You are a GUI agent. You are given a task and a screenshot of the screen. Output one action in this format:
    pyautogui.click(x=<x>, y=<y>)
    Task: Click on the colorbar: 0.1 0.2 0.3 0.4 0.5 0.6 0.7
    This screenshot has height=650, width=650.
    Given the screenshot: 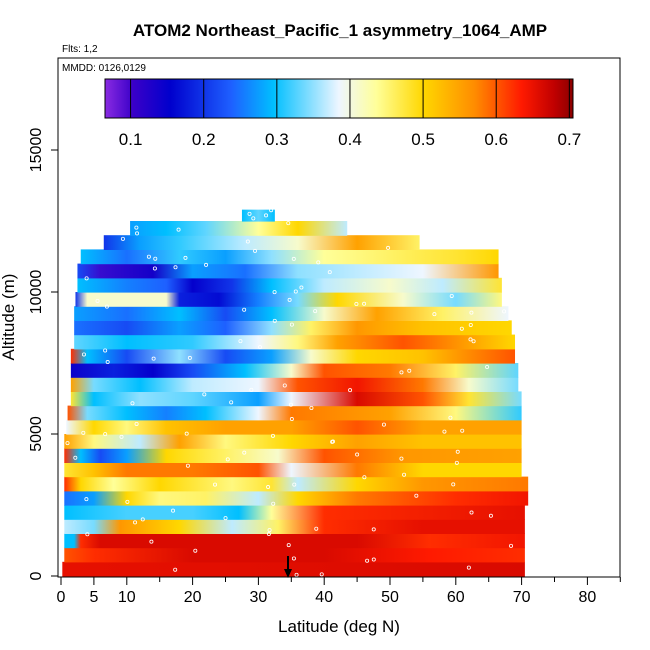 What is the action you would take?
    pyautogui.click(x=343, y=113)
    